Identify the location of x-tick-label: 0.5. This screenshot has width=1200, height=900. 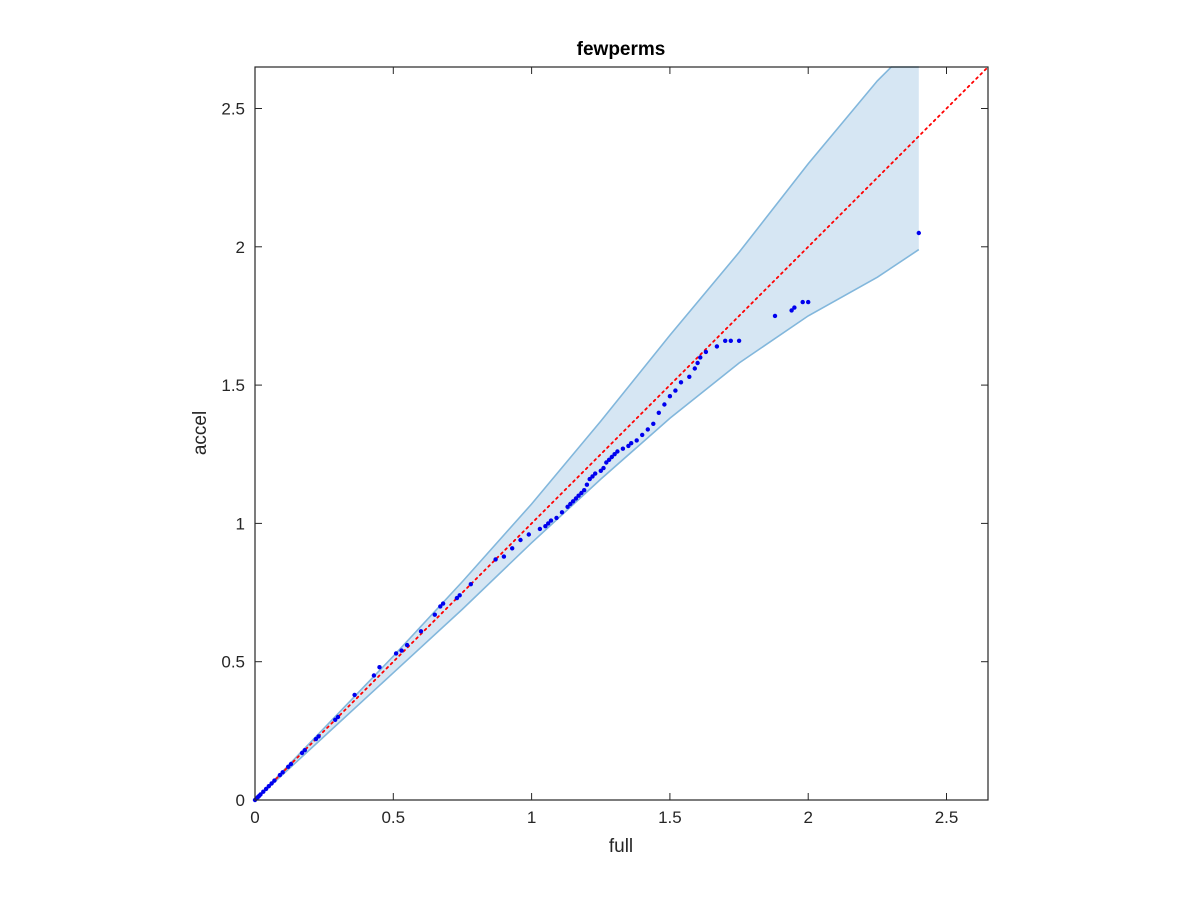
(393, 817).